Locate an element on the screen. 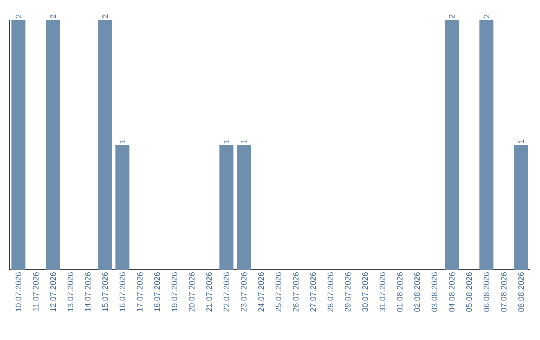  x-tick-label: 29.07.2026 is located at coordinates (348, 292).